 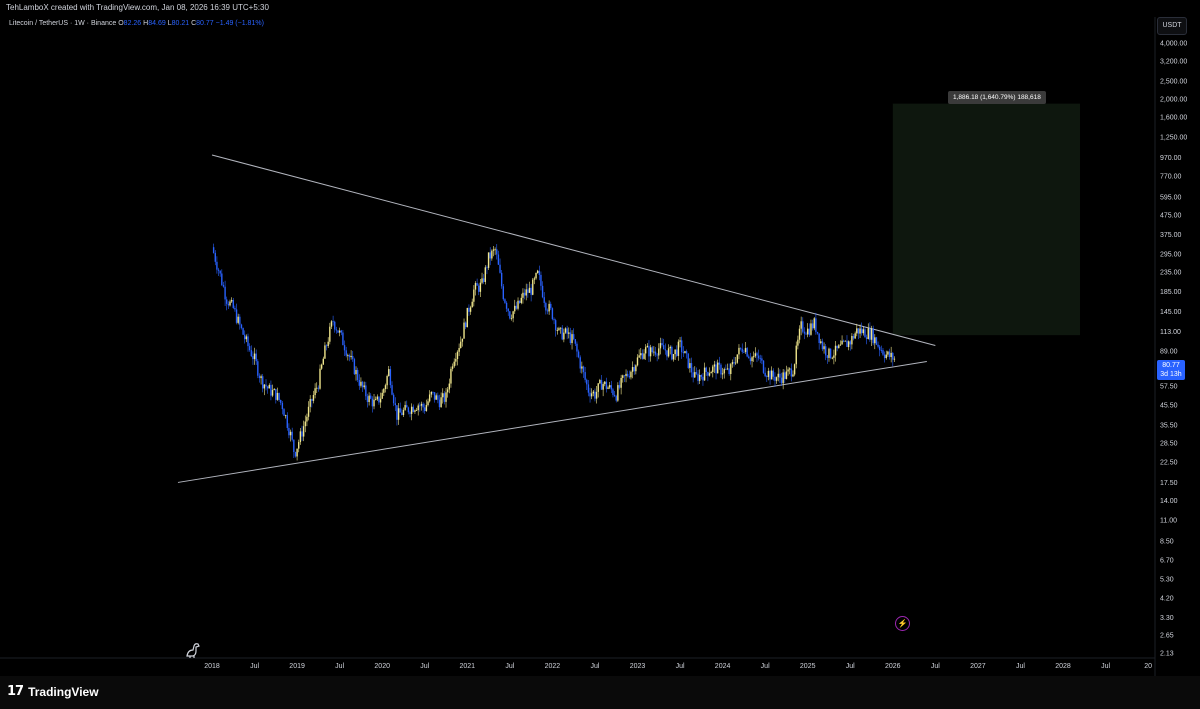 I want to click on trendline-lower, so click(x=552, y=421).